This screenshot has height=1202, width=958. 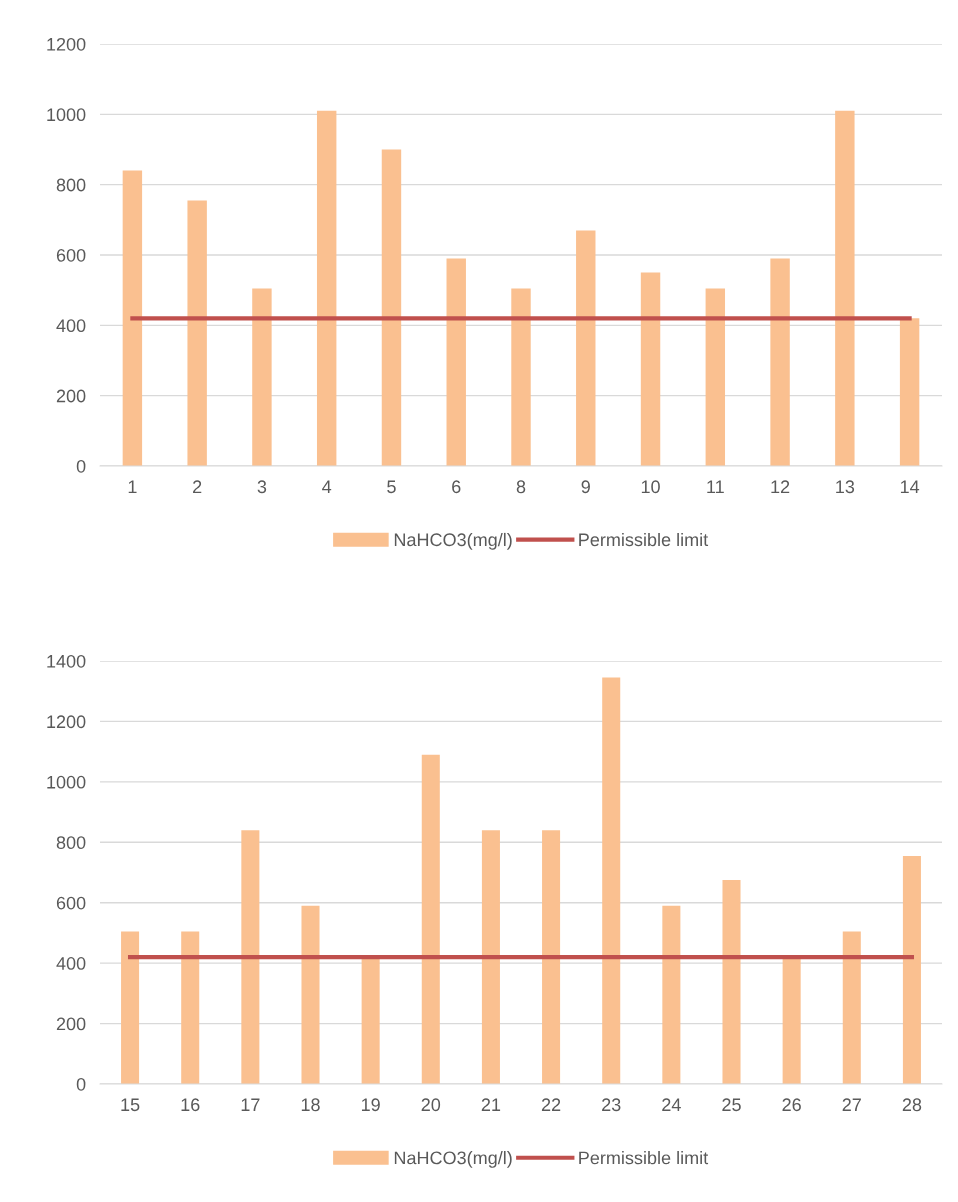 What do you see at coordinates (671, 1104) in the screenshot?
I see `x-tick-label: 24` at bounding box center [671, 1104].